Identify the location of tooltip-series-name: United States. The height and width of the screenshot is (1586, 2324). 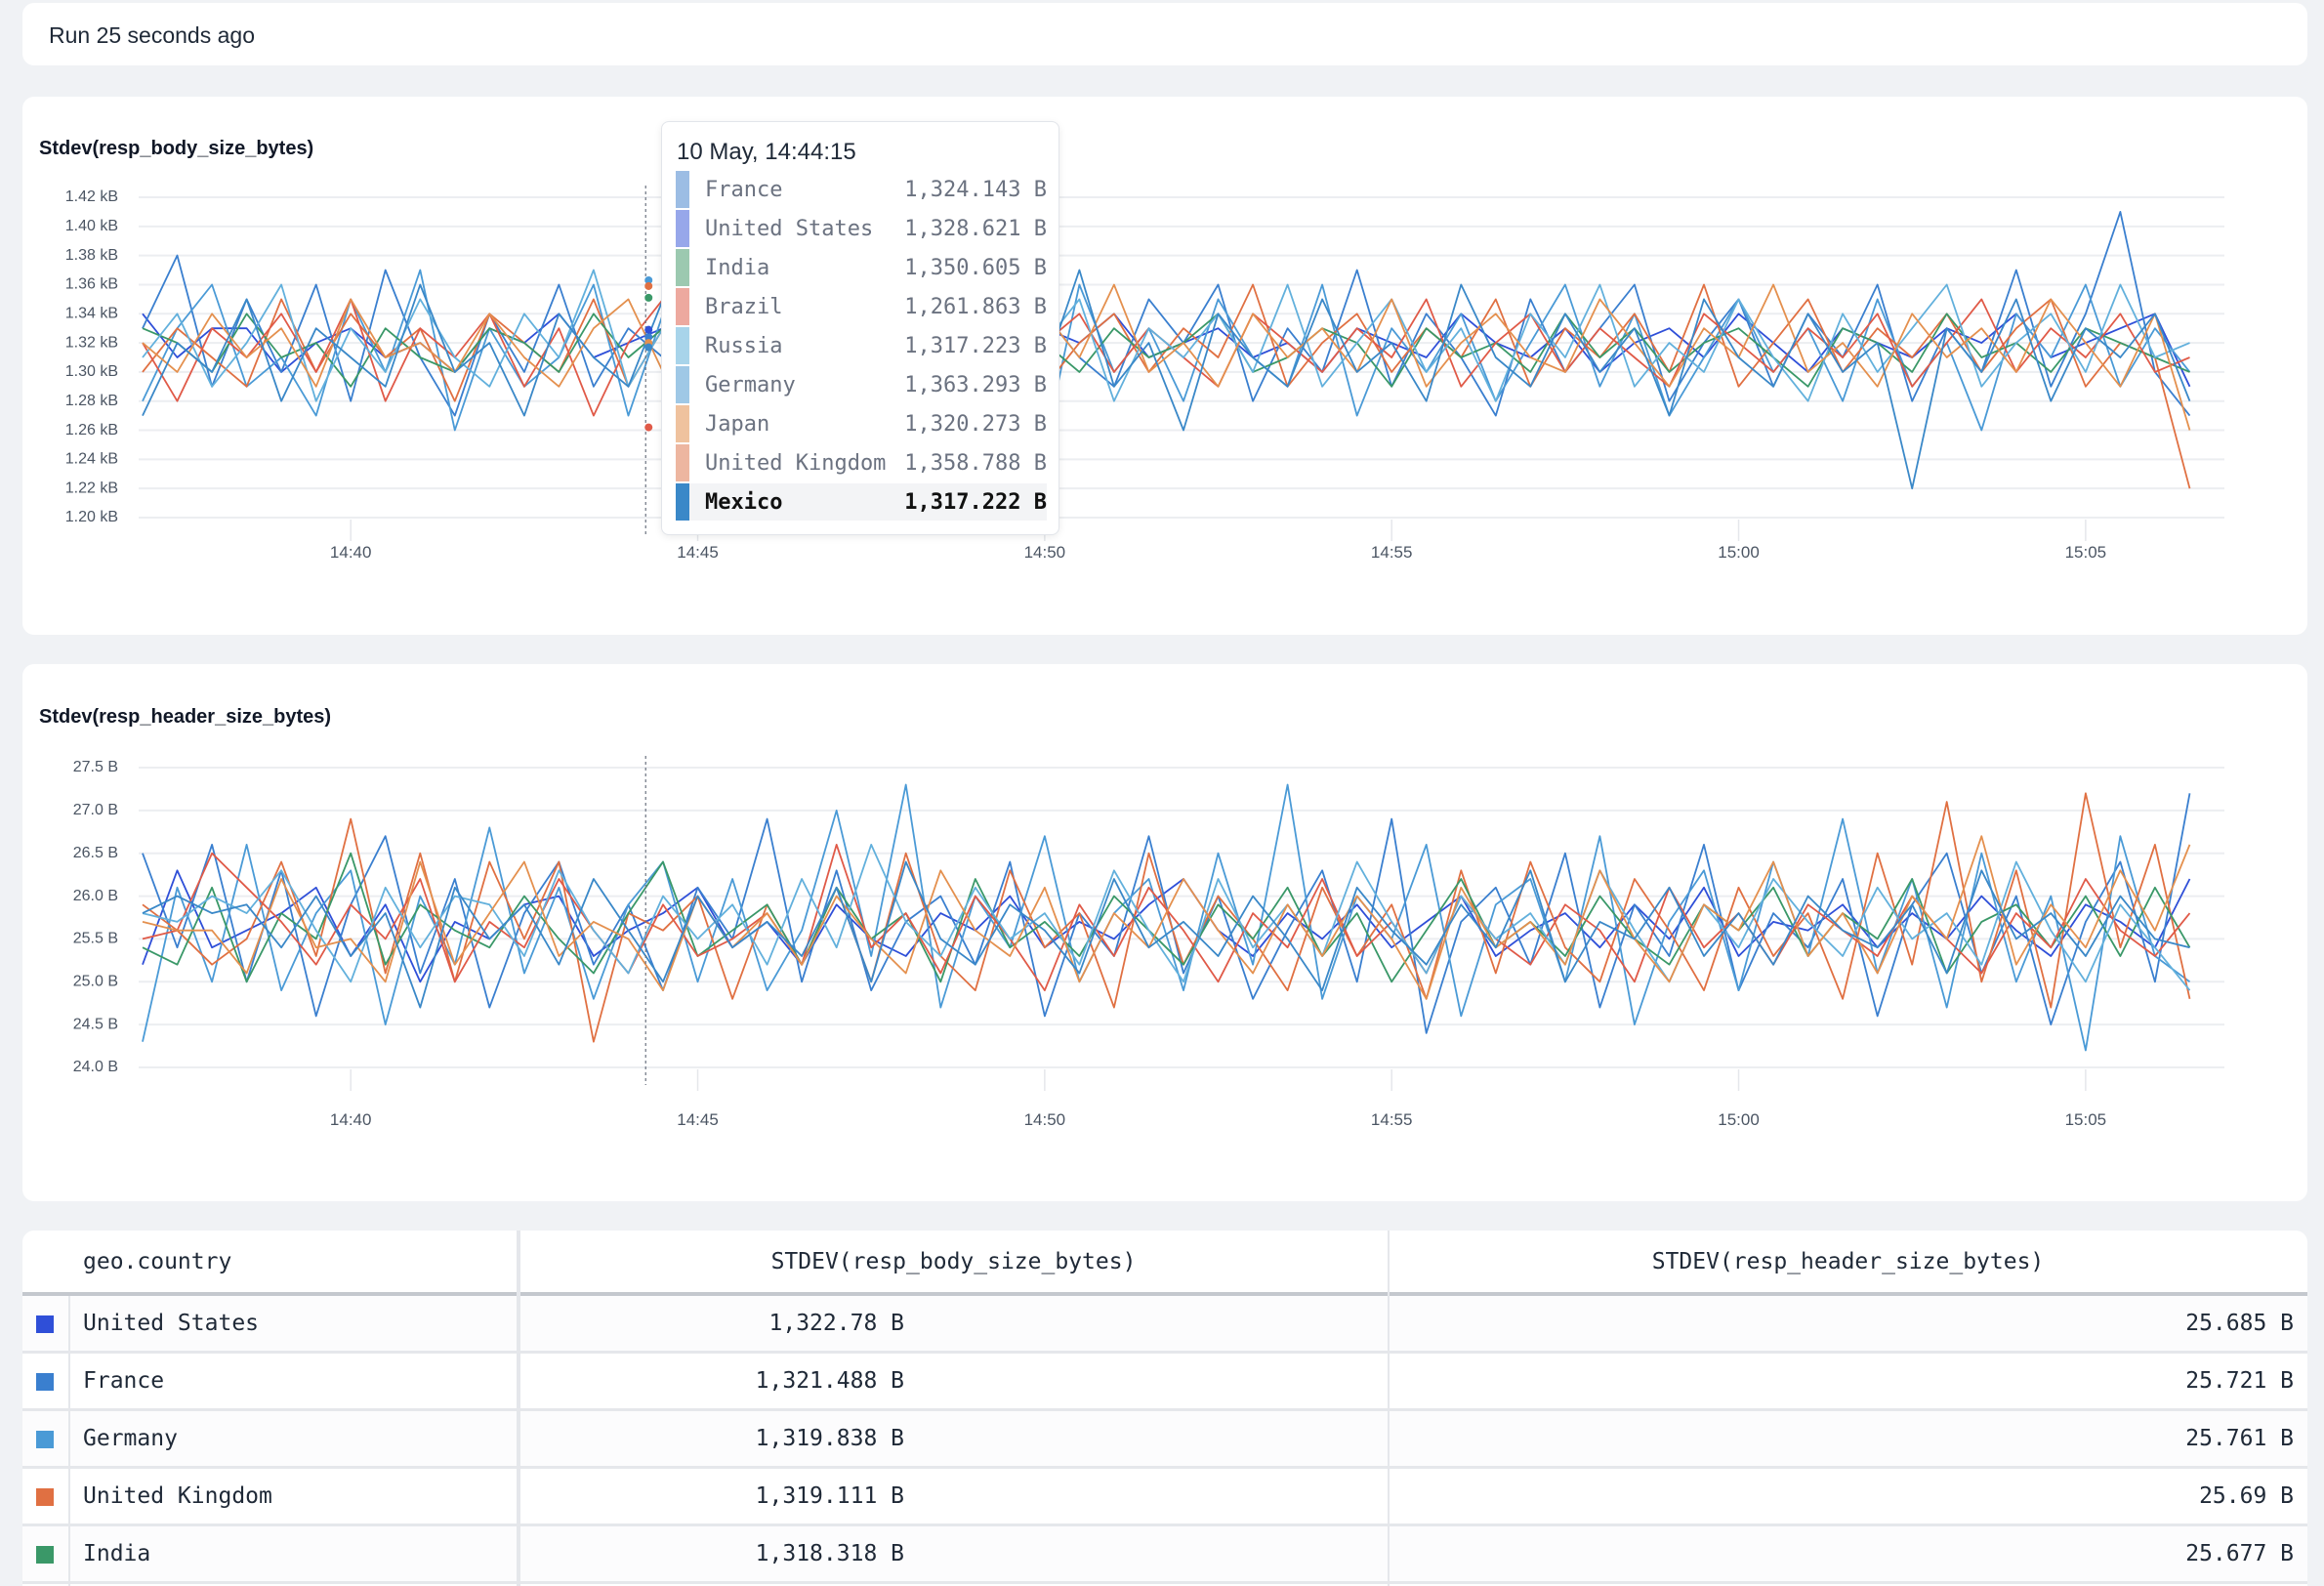
(789, 229).